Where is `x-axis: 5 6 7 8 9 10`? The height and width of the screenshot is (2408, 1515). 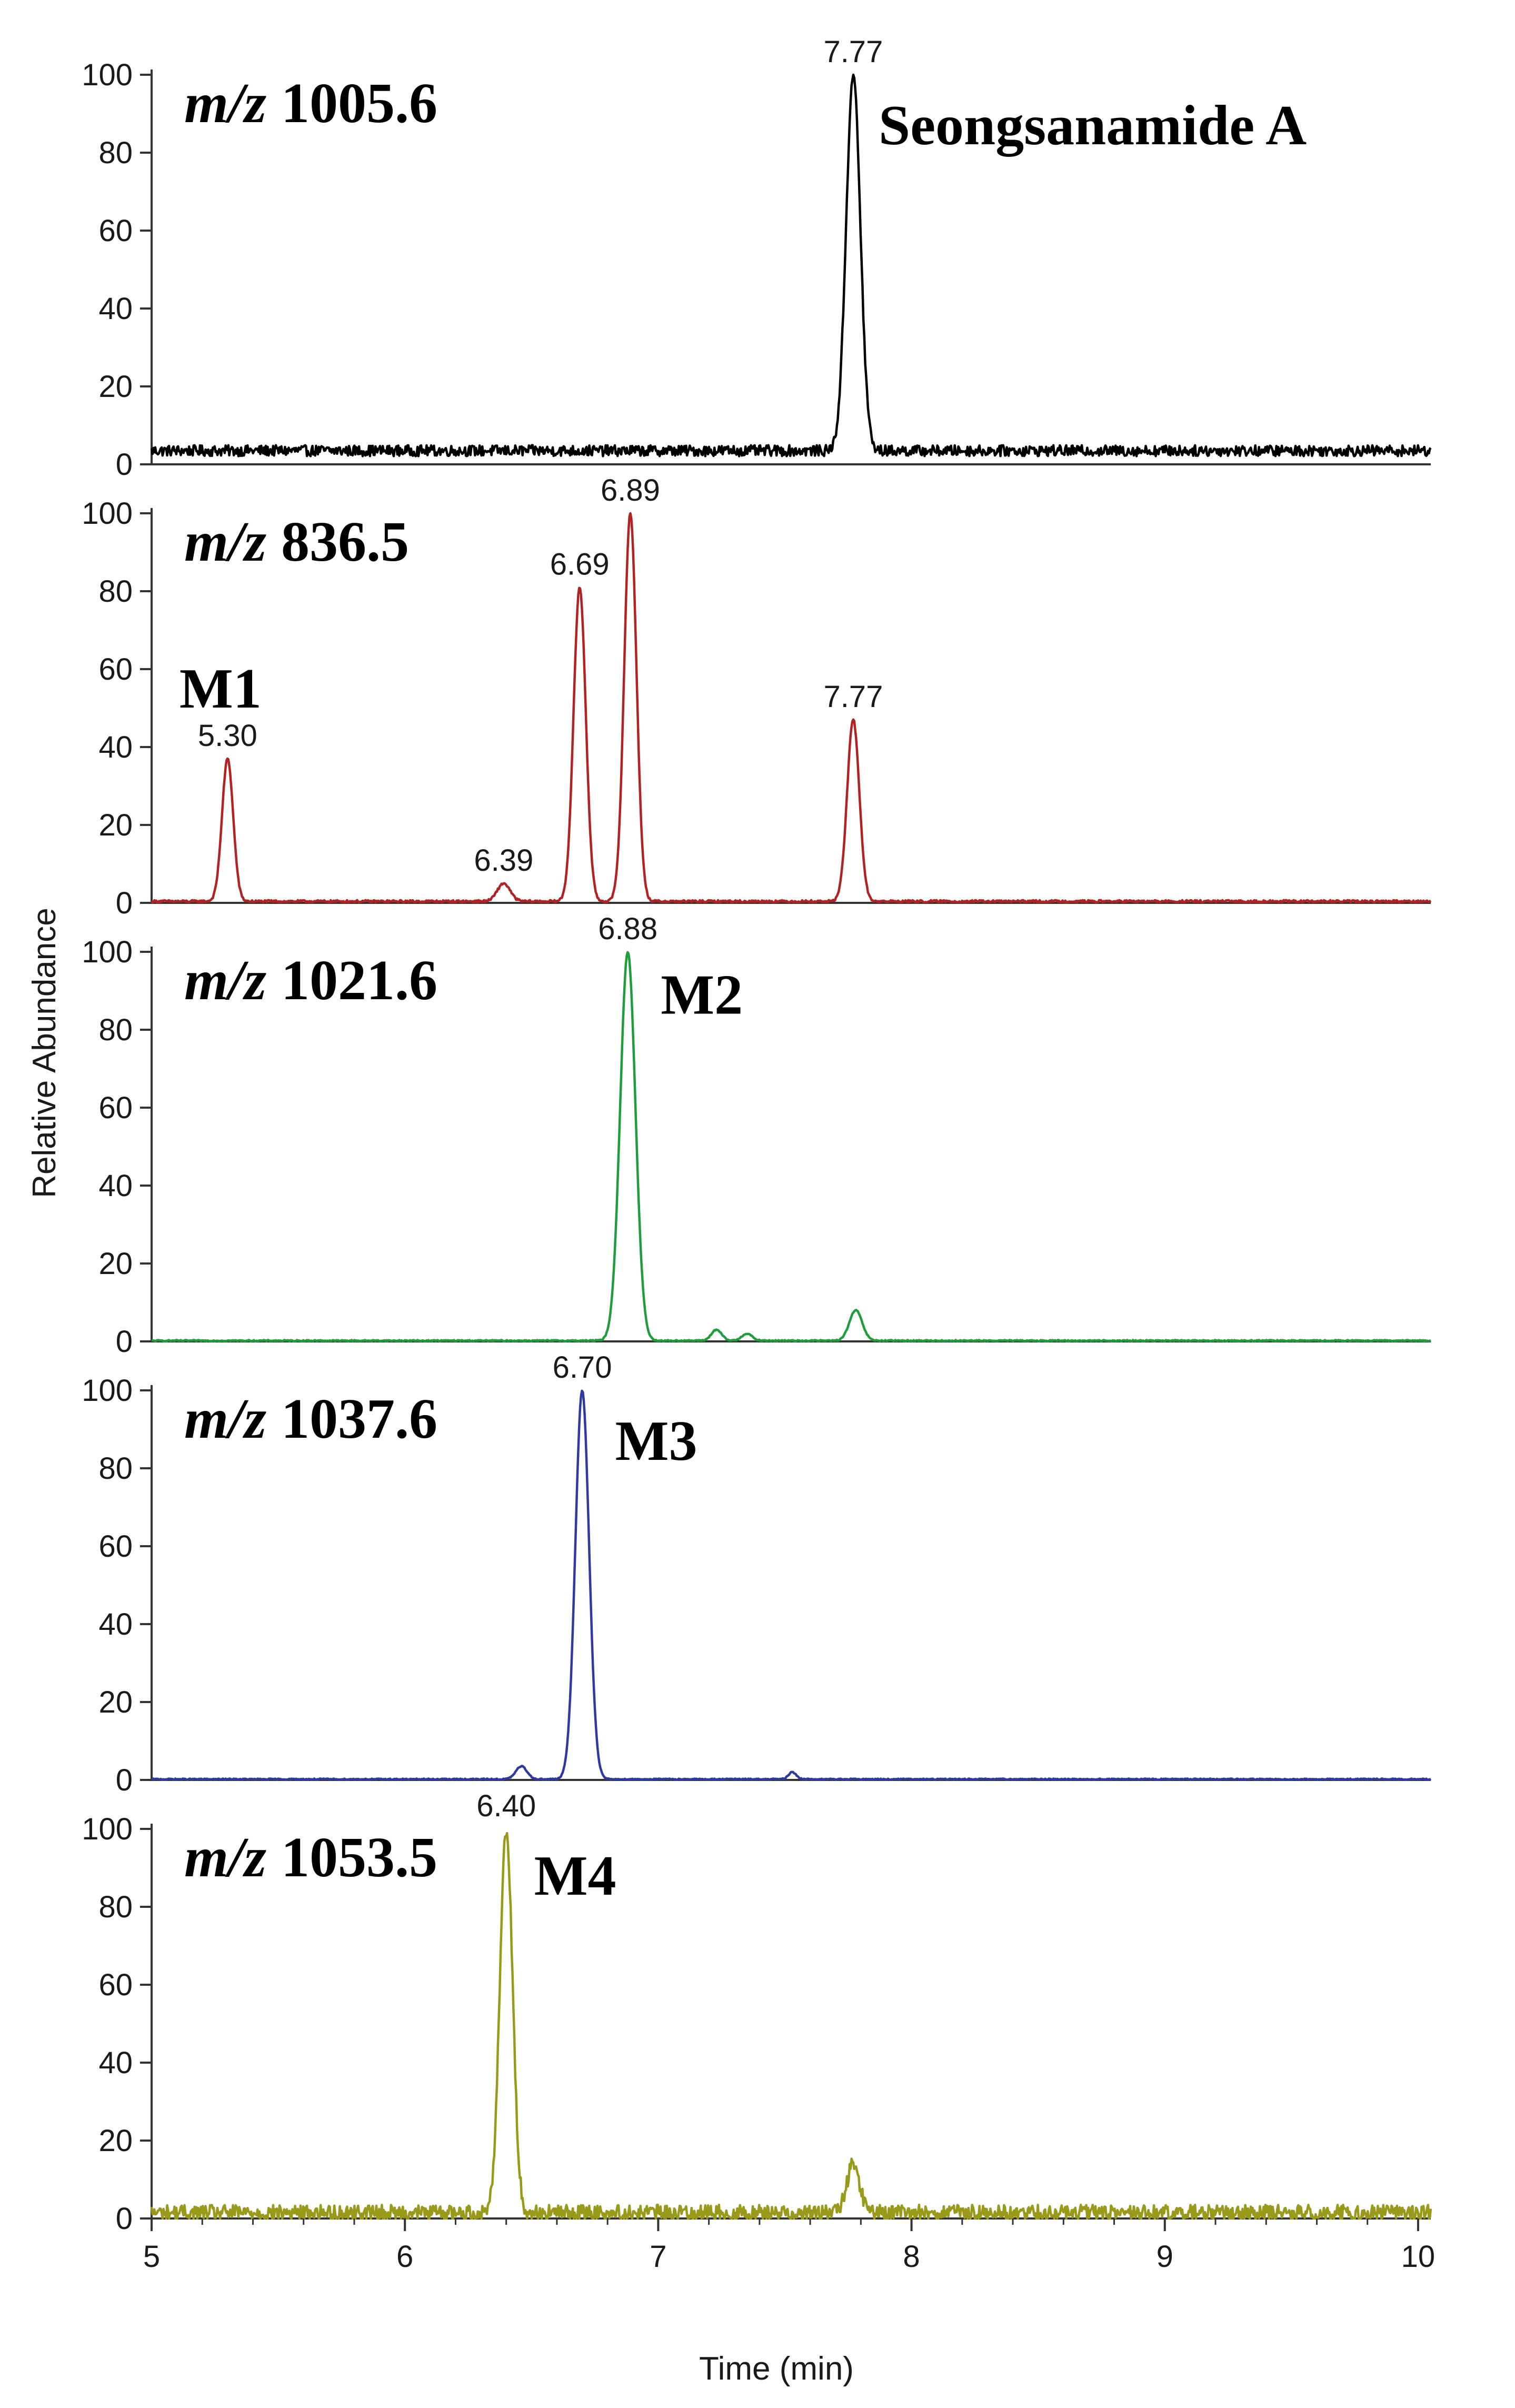
x-axis: 5 6 7 8 9 10 is located at coordinates (789, 2246).